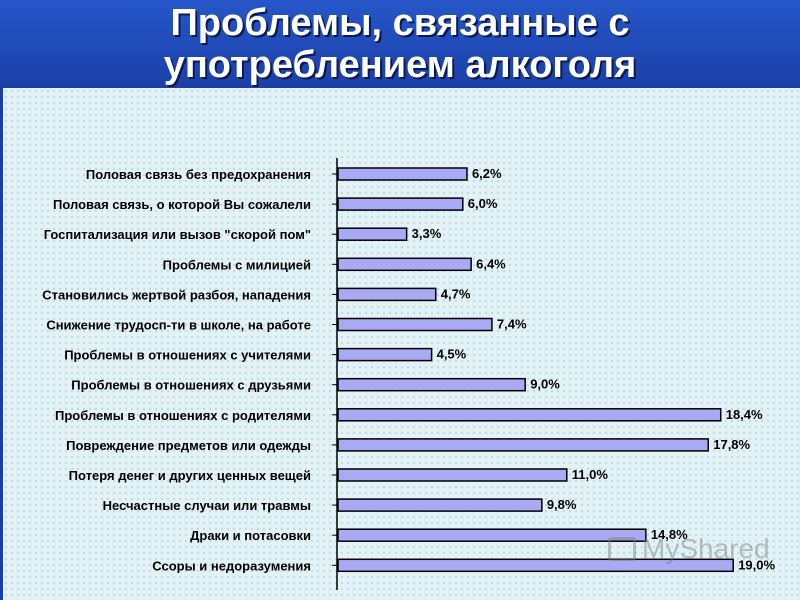 The height and width of the screenshot is (600, 800). What do you see at coordinates (176, 294) in the screenshot?
I see `category-label: Становились жертвой разбоя, нападения` at bounding box center [176, 294].